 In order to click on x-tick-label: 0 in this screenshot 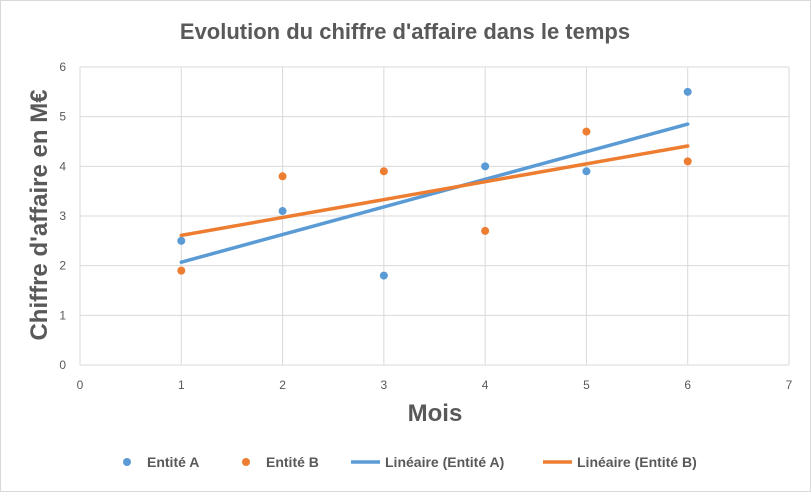, I will do `click(80, 385)`.